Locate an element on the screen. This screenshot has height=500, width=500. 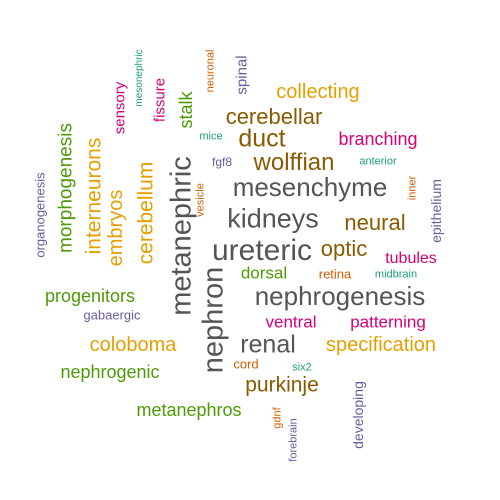
word-fgf8: fgf8 is located at coordinates (222, 162).